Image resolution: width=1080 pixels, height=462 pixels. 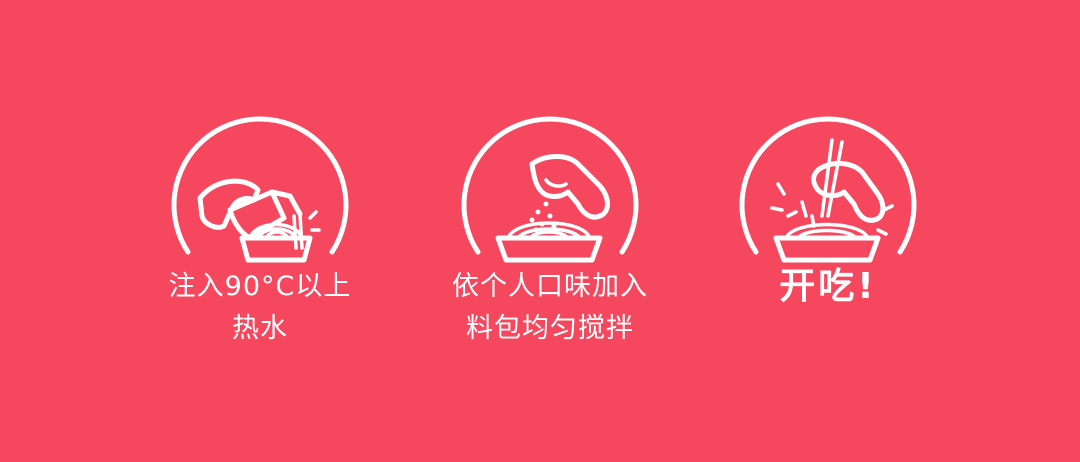 What do you see at coordinates (260, 308) in the screenshot?
I see `step-caption: 注入90°C以上 热水` at bounding box center [260, 308].